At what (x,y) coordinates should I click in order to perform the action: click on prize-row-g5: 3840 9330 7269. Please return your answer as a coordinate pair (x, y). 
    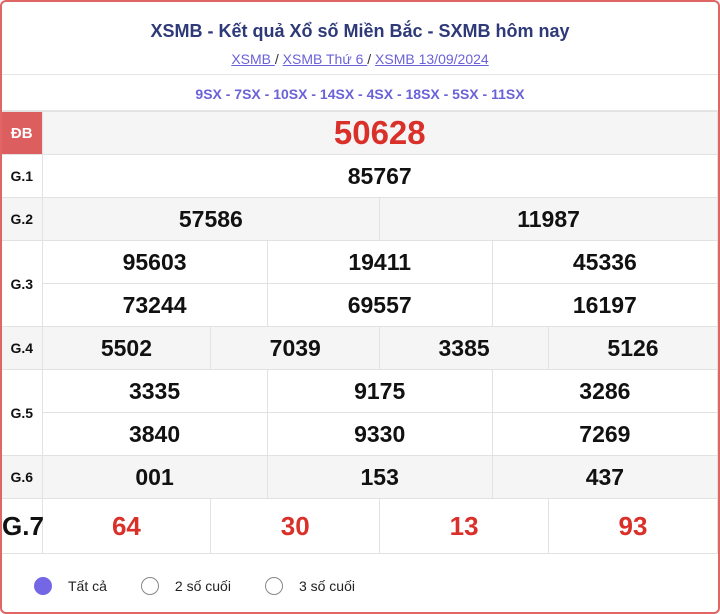
    Looking at the image, I should click on (360, 434).